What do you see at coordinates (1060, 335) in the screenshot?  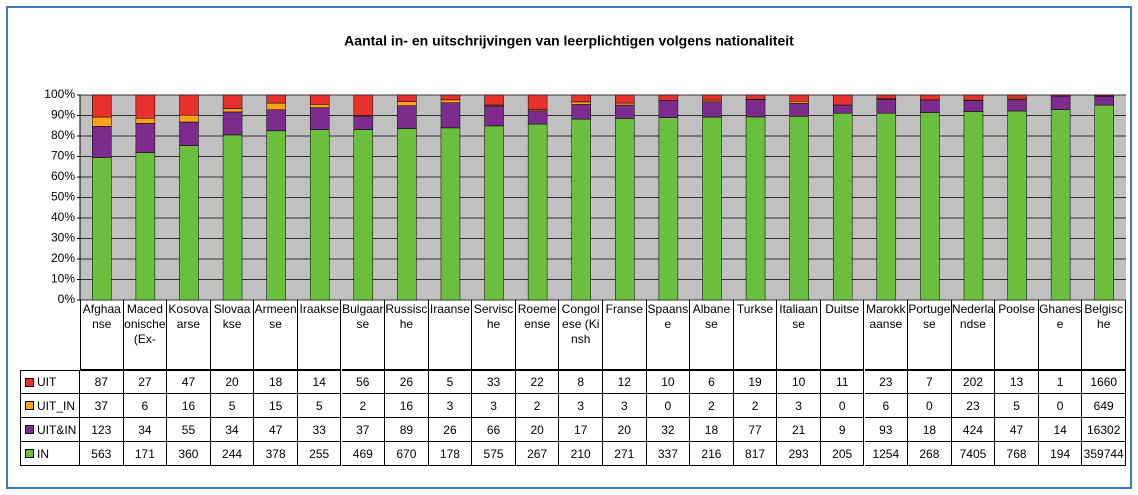 I see `x-tick-label: Ghanese` at bounding box center [1060, 335].